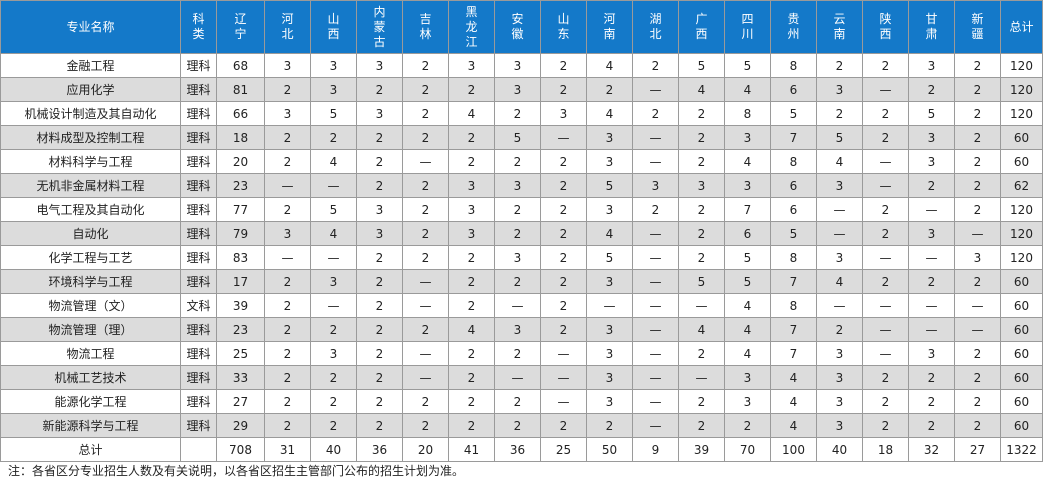  I want to click on major-name: 能源化学工程, so click(90, 401).